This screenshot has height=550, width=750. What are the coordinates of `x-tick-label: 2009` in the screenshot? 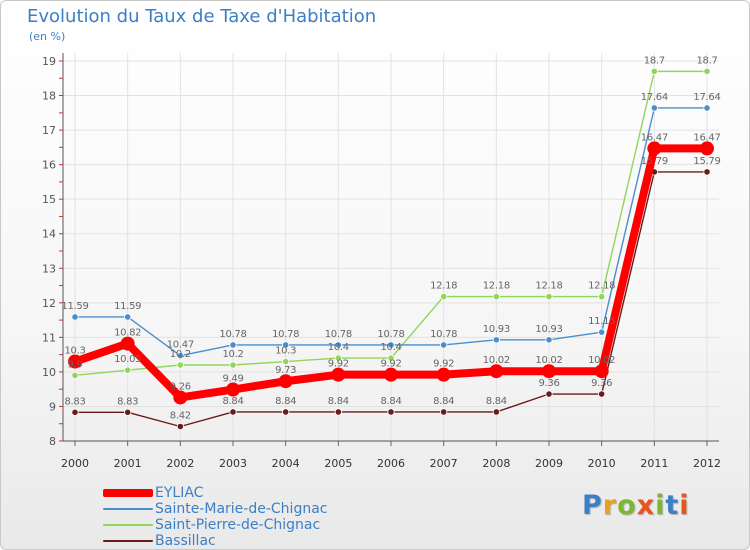 It's located at (549, 463).